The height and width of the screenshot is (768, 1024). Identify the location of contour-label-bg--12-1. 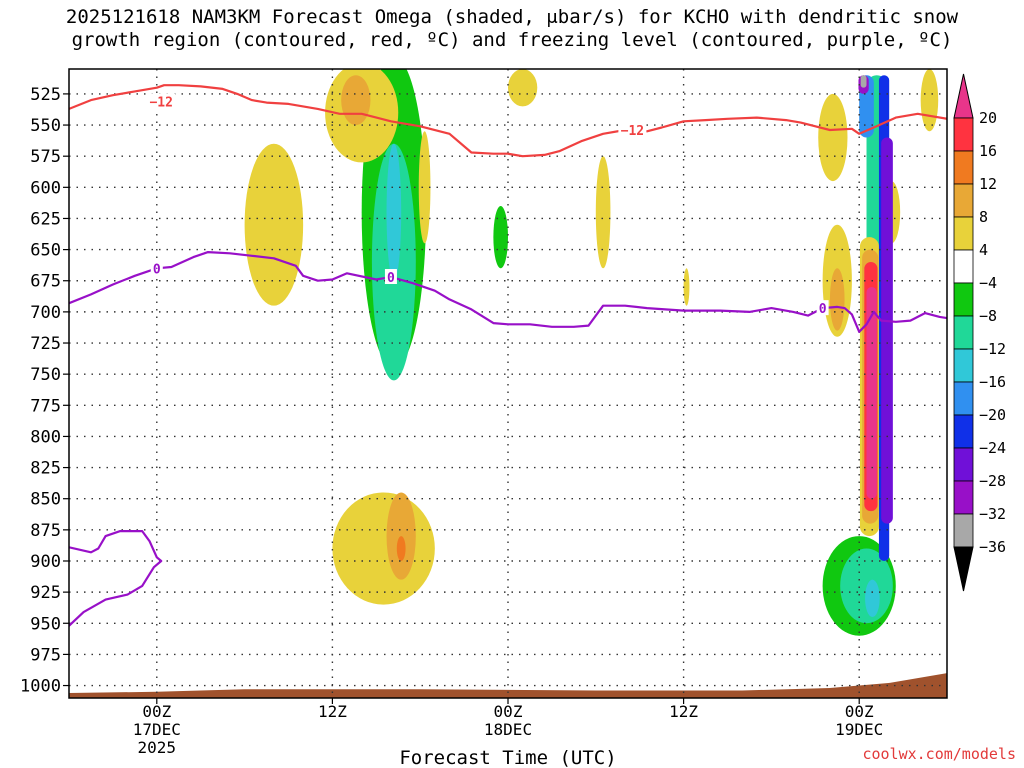
(632, 130).